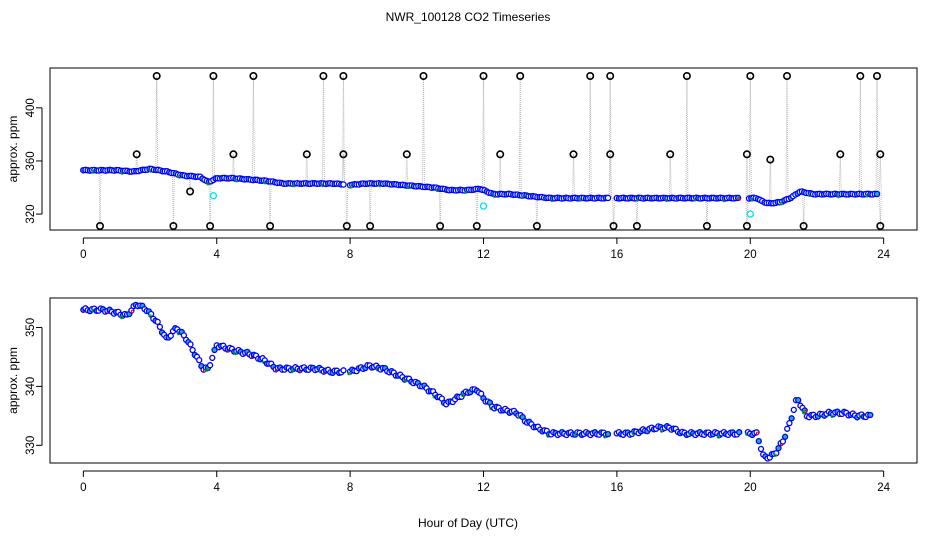  I want to click on x-tick-label: 20, so click(750, 488).